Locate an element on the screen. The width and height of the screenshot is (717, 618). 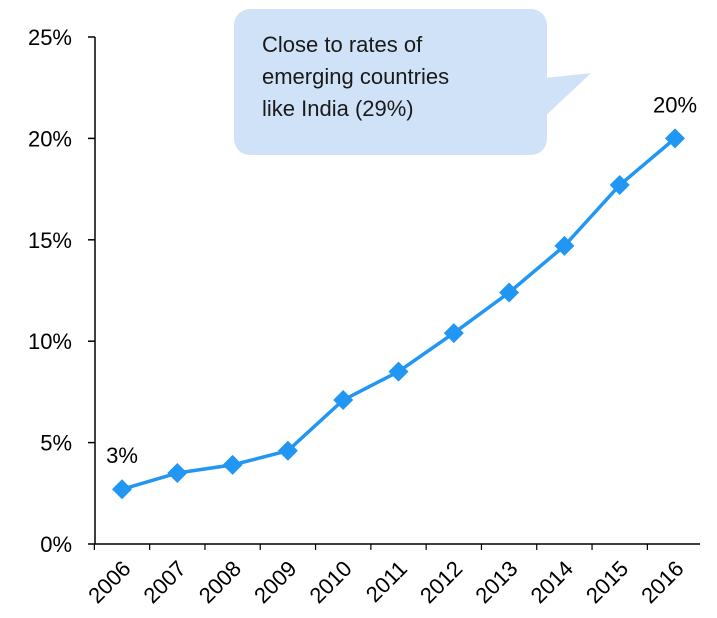
x-tick-label: 2012 is located at coordinates (441, 582).